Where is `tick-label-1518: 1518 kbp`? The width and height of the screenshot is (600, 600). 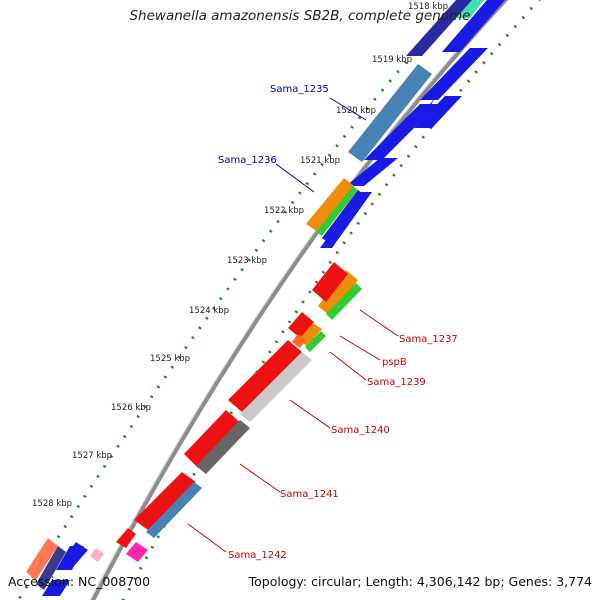
tick-label-1518: 1518 kbp is located at coordinates (428, 7).